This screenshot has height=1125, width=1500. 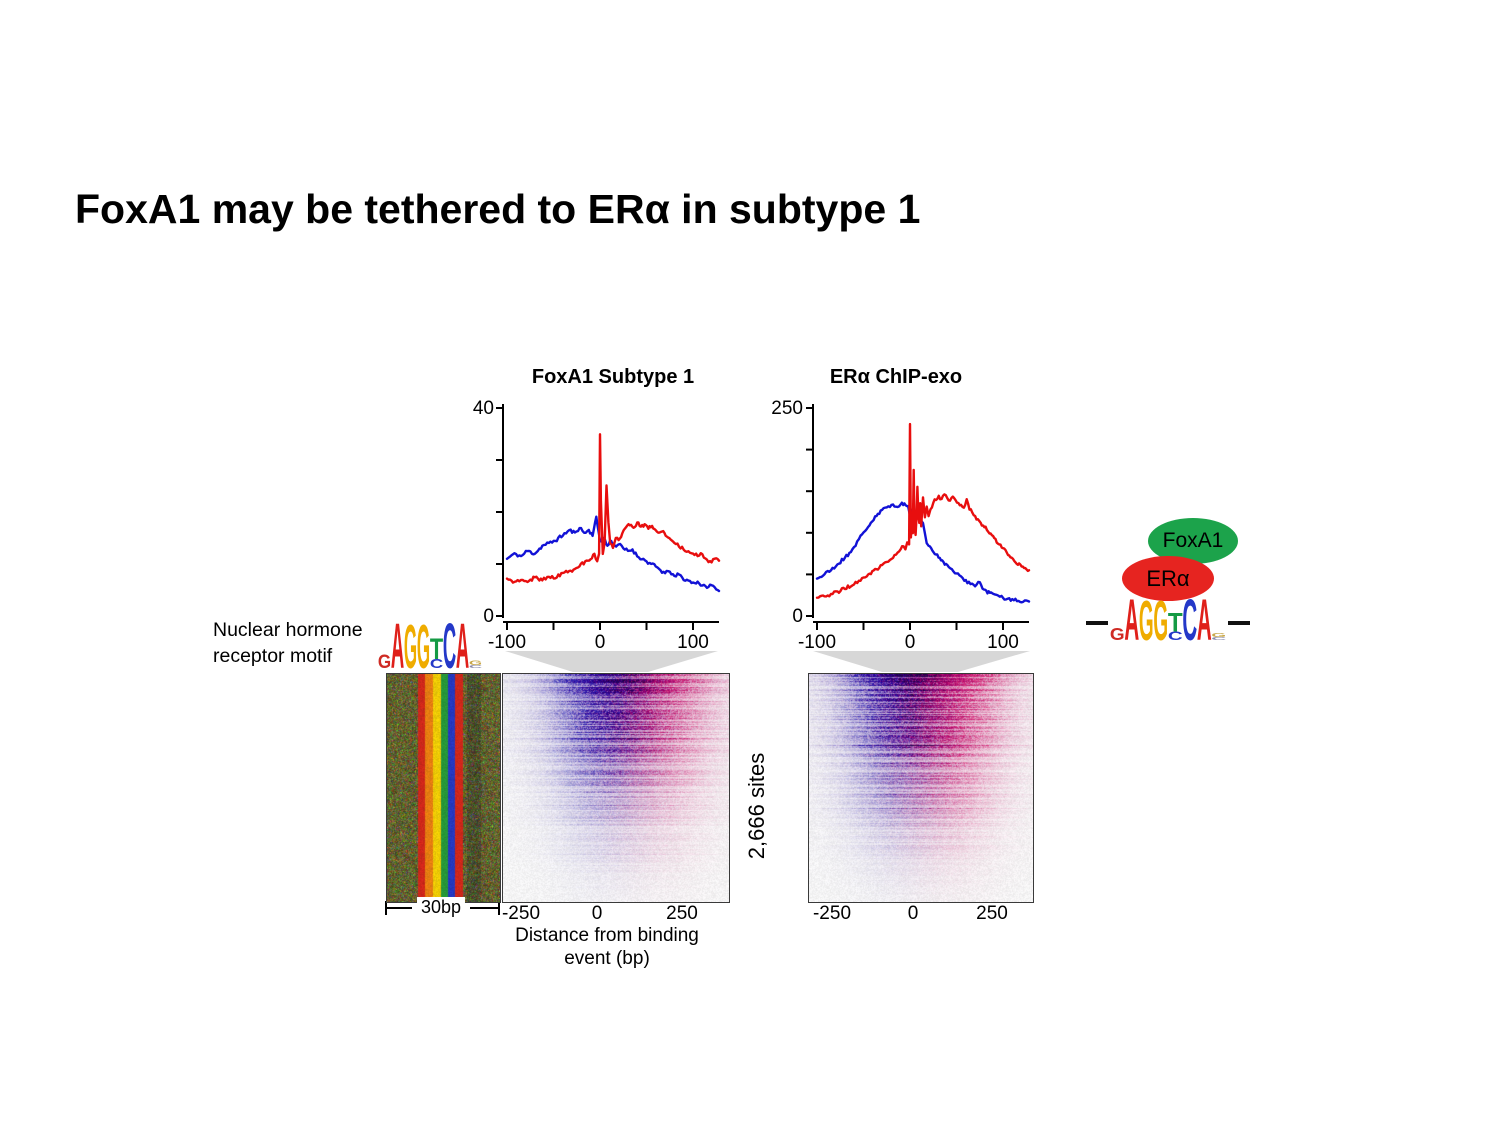 What do you see at coordinates (1097, 623) in the screenshot?
I see `dna-dash-left` at bounding box center [1097, 623].